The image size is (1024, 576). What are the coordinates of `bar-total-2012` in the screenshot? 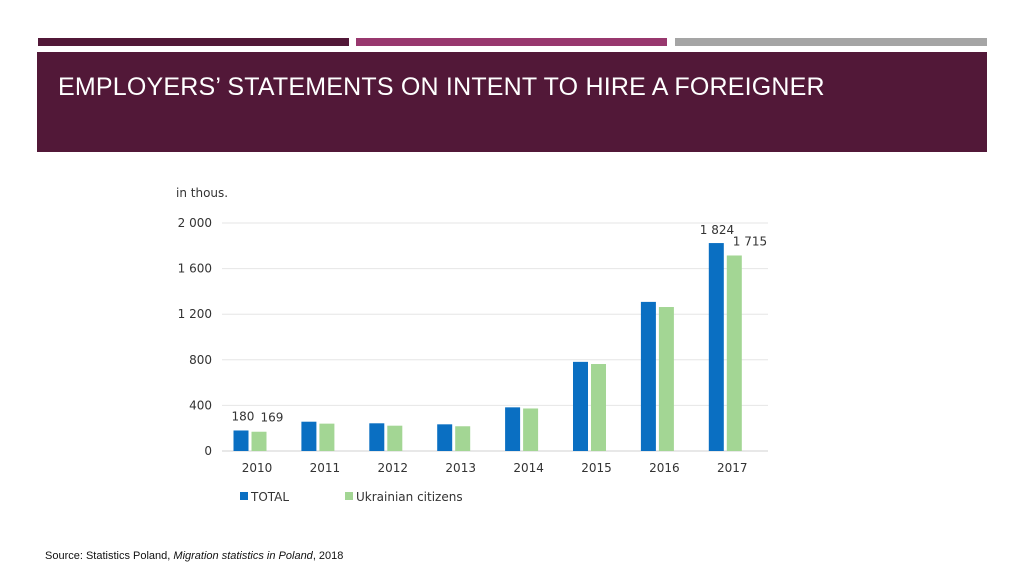 It's located at (377, 437).